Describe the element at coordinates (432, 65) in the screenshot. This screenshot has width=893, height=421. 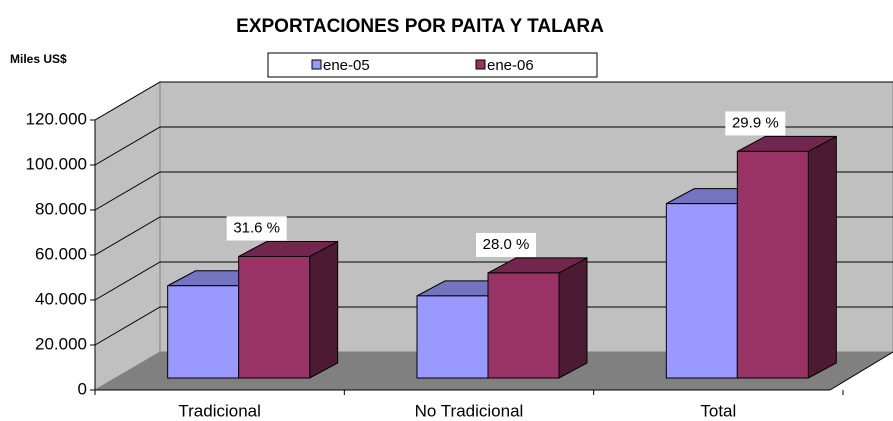
I see `legend` at that location.